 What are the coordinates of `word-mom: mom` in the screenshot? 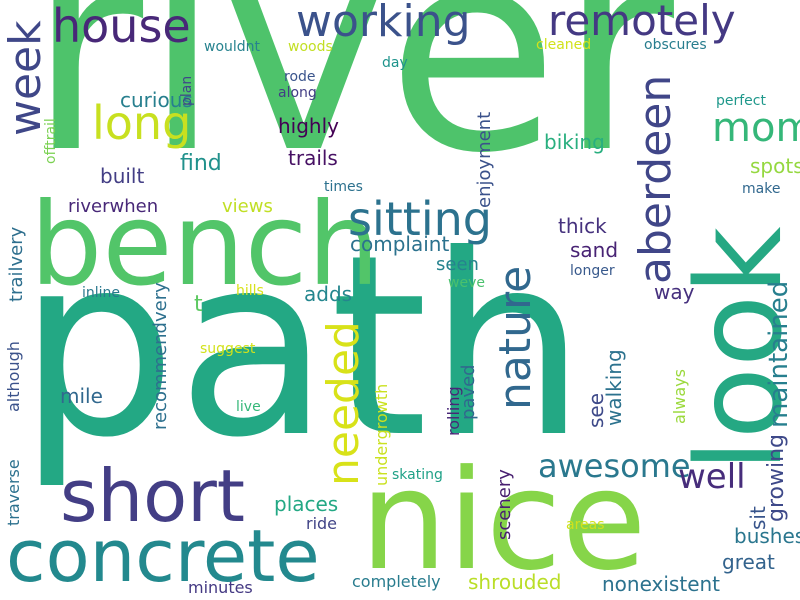 It's located at (756, 128).